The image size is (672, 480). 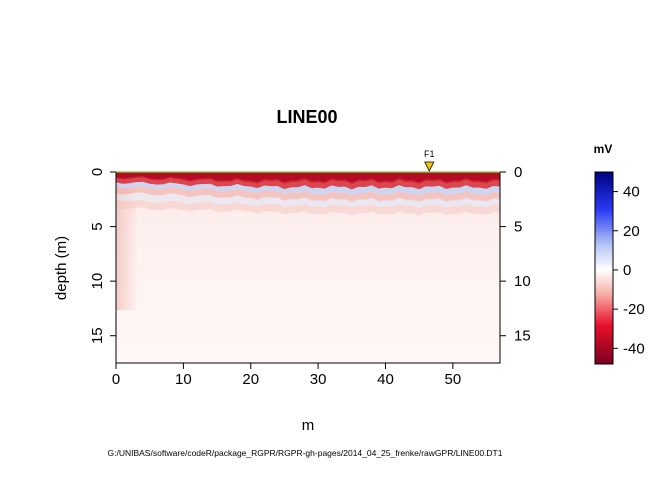 I want to click on x-tick-label: 50, so click(x=452, y=379).